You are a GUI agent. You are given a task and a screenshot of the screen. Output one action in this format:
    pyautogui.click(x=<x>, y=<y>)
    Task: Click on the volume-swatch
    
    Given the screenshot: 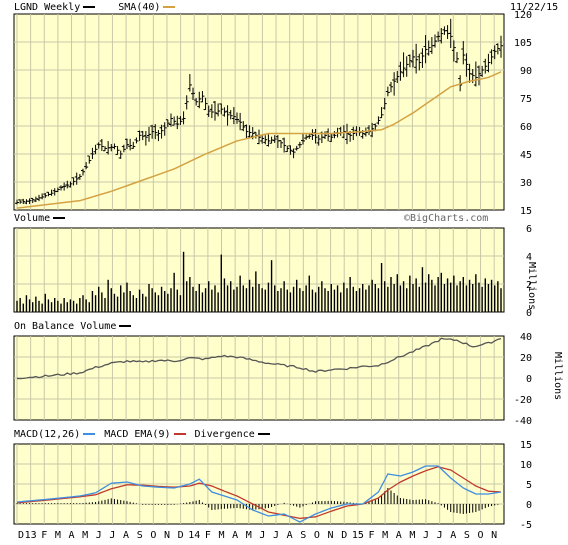 What is the action you would take?
    pyautogui.click(x=59, y=218)
    